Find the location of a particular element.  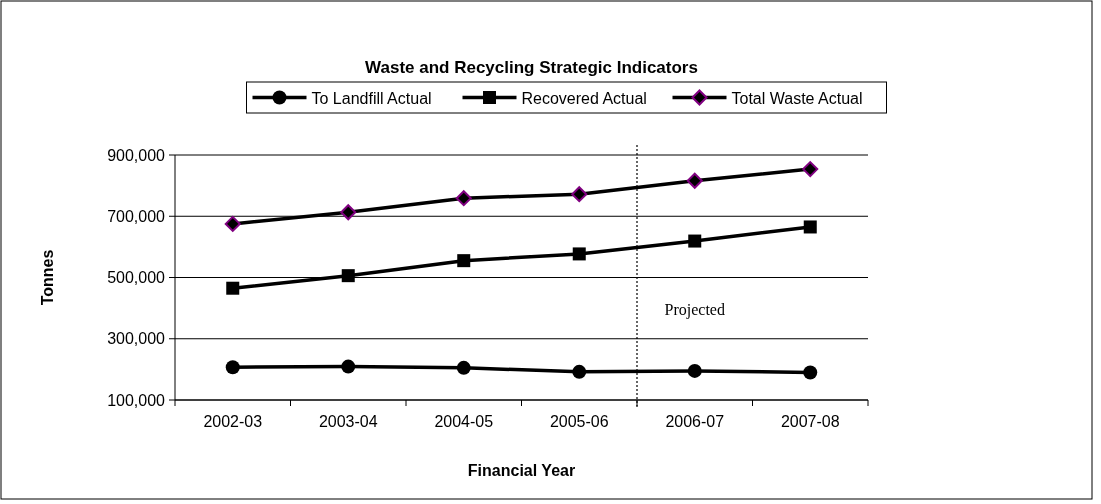

x-tick-label: 2007-08 is located at coordinates (810, 421).